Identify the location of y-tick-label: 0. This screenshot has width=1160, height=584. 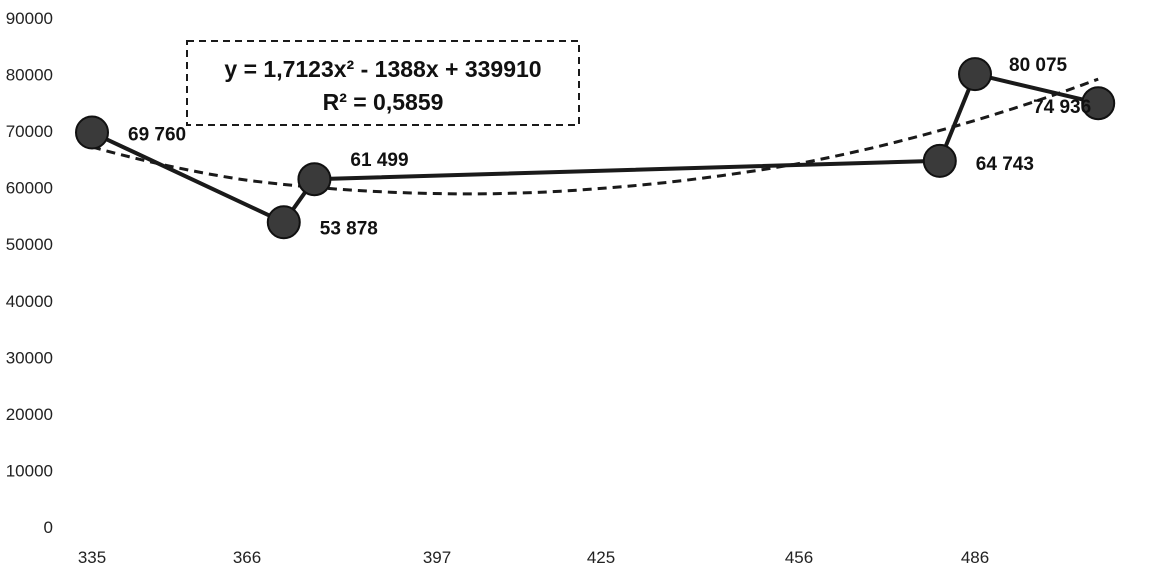
(48, 527).